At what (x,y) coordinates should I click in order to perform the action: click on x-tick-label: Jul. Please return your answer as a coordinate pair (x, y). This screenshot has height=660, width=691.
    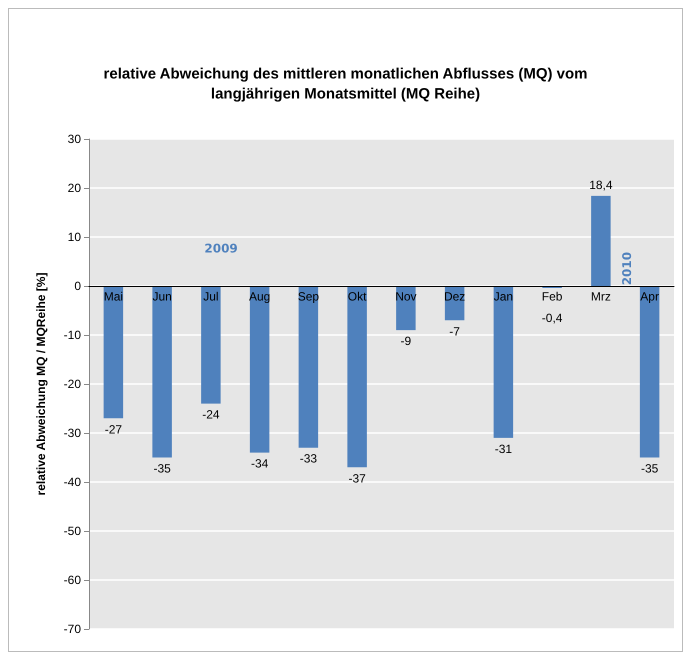
    Looking at the image, I should click on (211, 297).